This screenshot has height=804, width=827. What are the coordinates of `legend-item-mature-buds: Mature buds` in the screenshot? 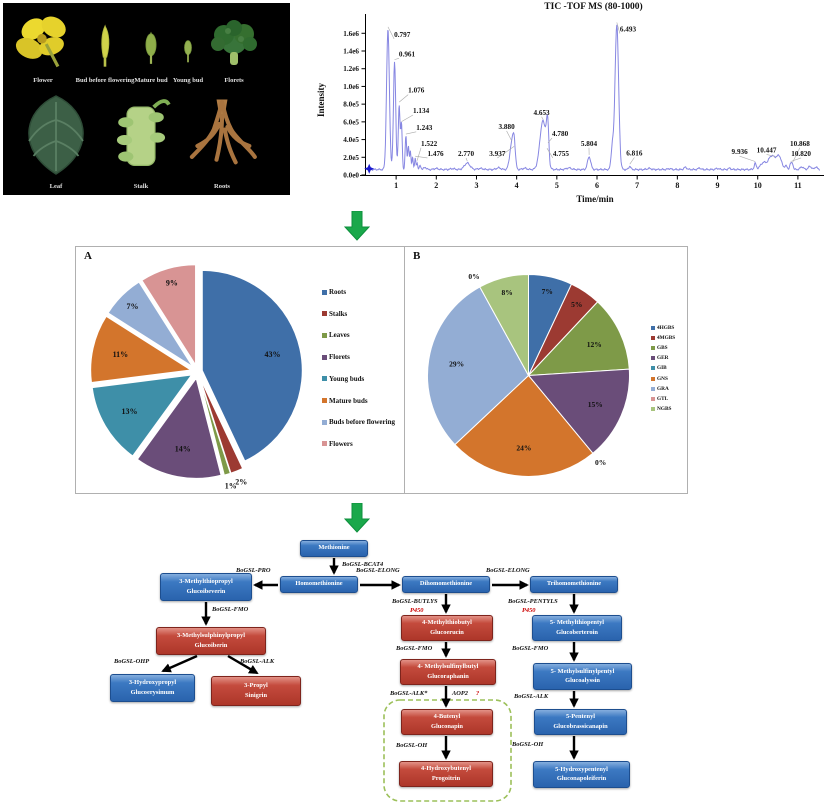 It's located at (345, 401).